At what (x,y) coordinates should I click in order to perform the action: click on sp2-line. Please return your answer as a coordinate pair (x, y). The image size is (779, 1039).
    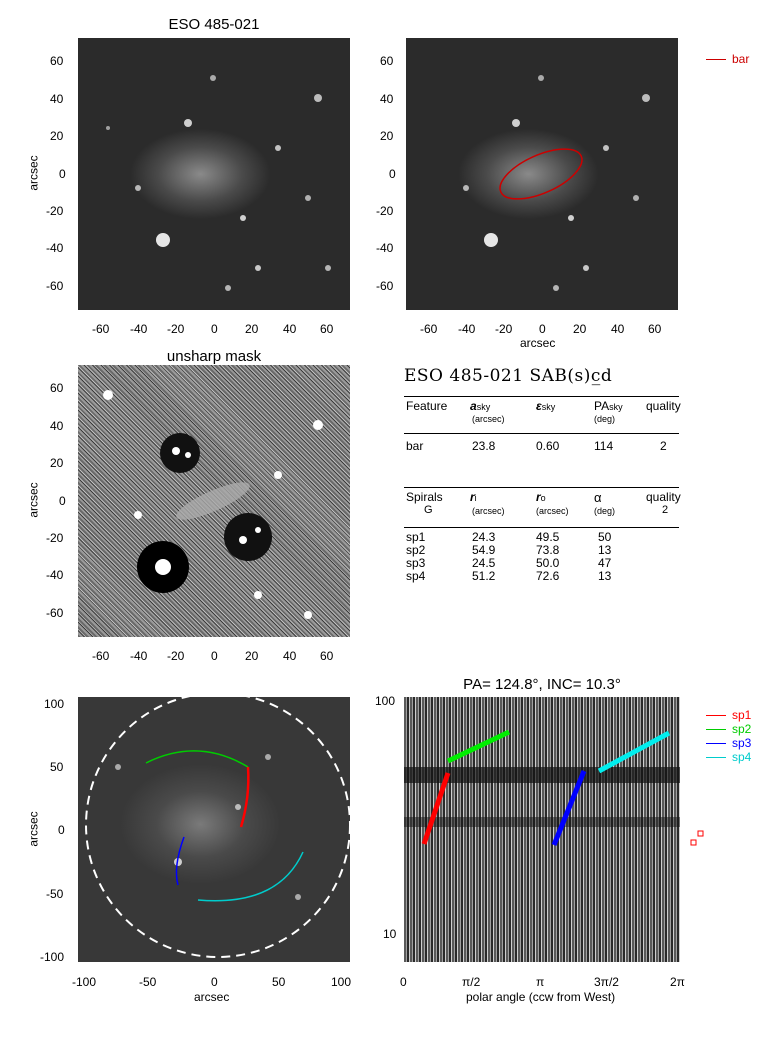
    Looking at the image, I should click on (478, 746).